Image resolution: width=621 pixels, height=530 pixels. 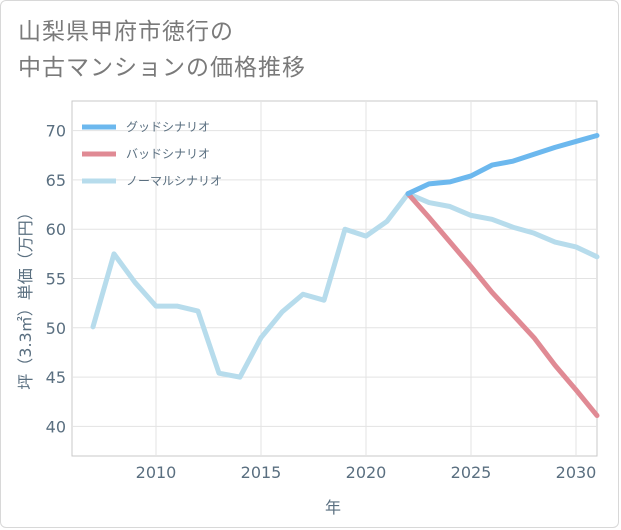 I want to click on x-tick-label: 2030, so click(x=576, y=472).